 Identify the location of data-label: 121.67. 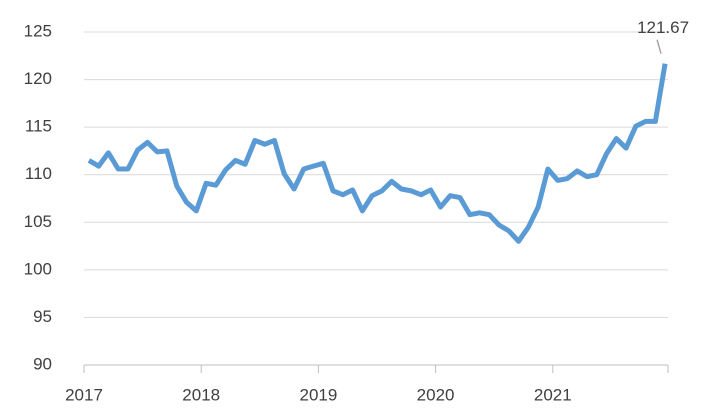
(663, 27).